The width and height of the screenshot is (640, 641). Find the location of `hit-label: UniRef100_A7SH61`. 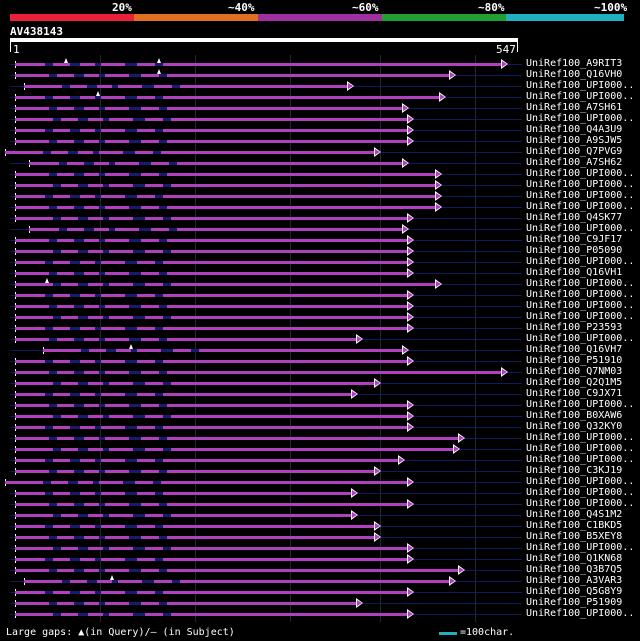

hit-label: UniRef100_A7SH61 is located at coordinates (574, 107).